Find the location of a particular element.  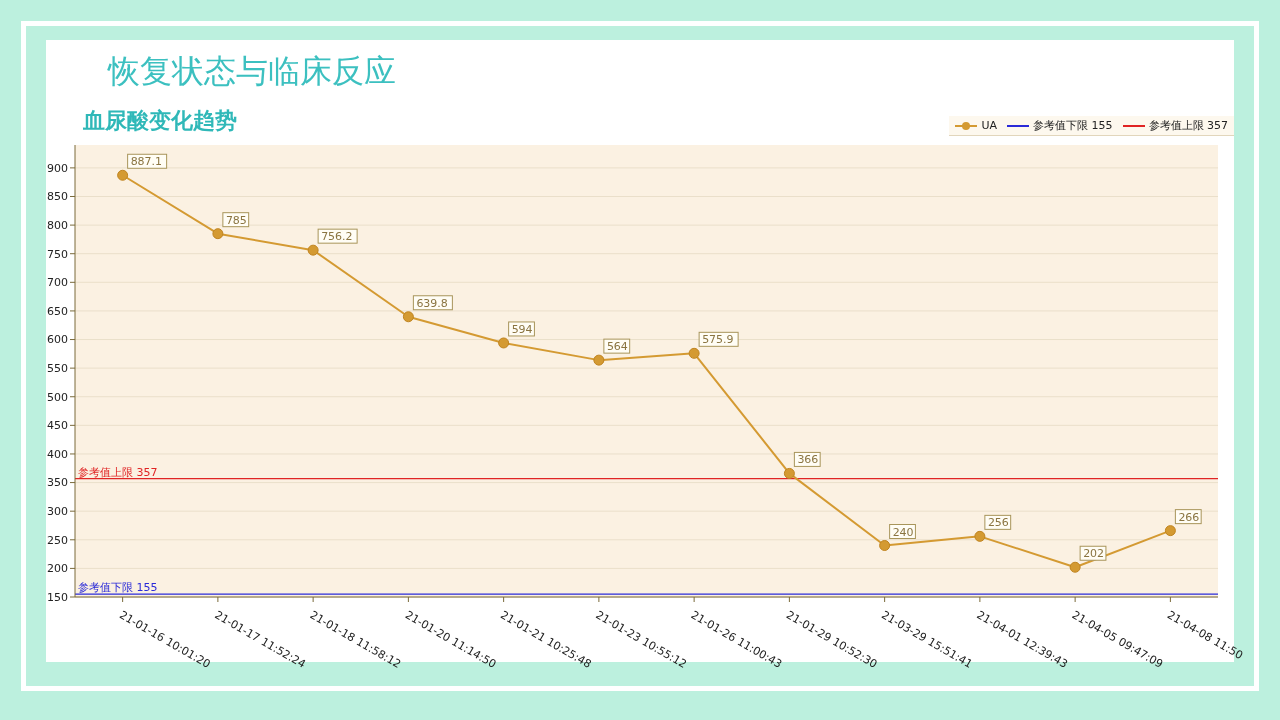

data-label: 366 is located at coordinates (808, 460).